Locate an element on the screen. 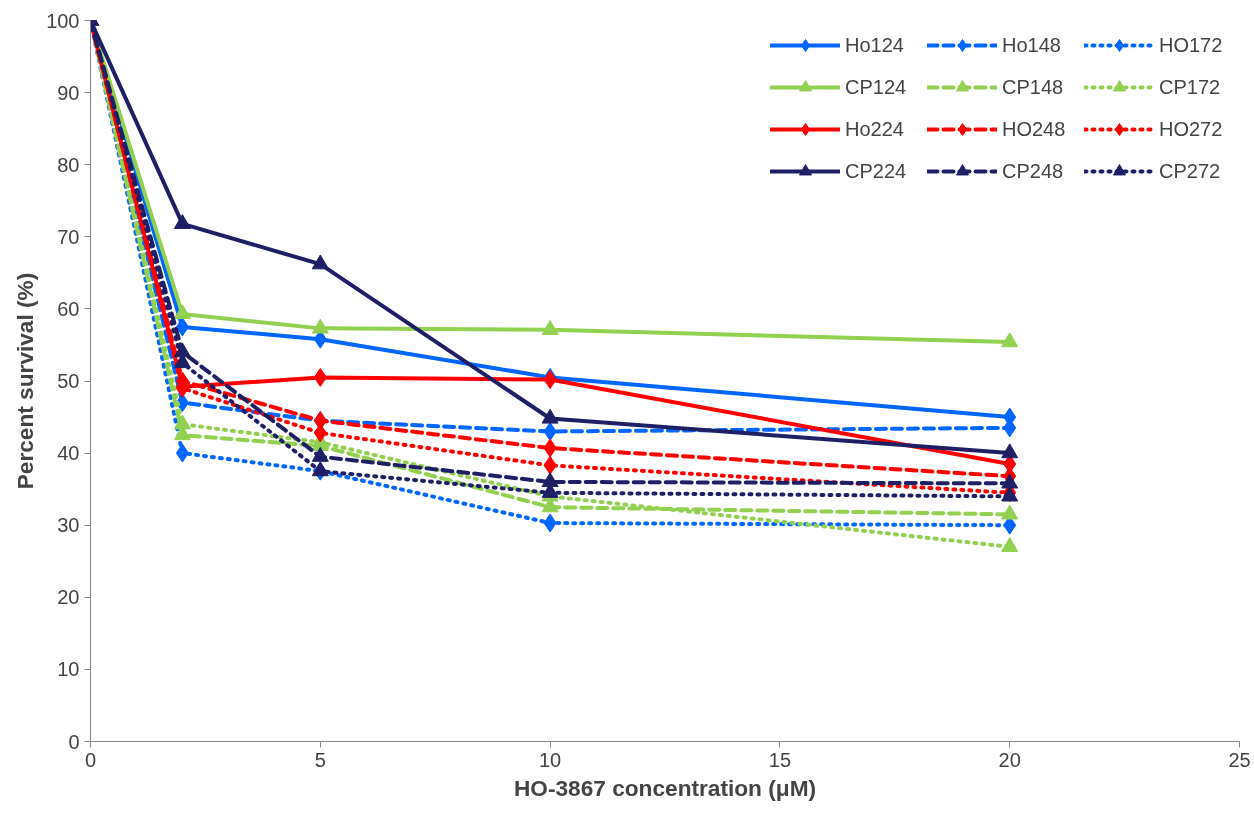 The image size is (1254, 821). x-tick-label: 20 is located at coordinates (1009, 759).